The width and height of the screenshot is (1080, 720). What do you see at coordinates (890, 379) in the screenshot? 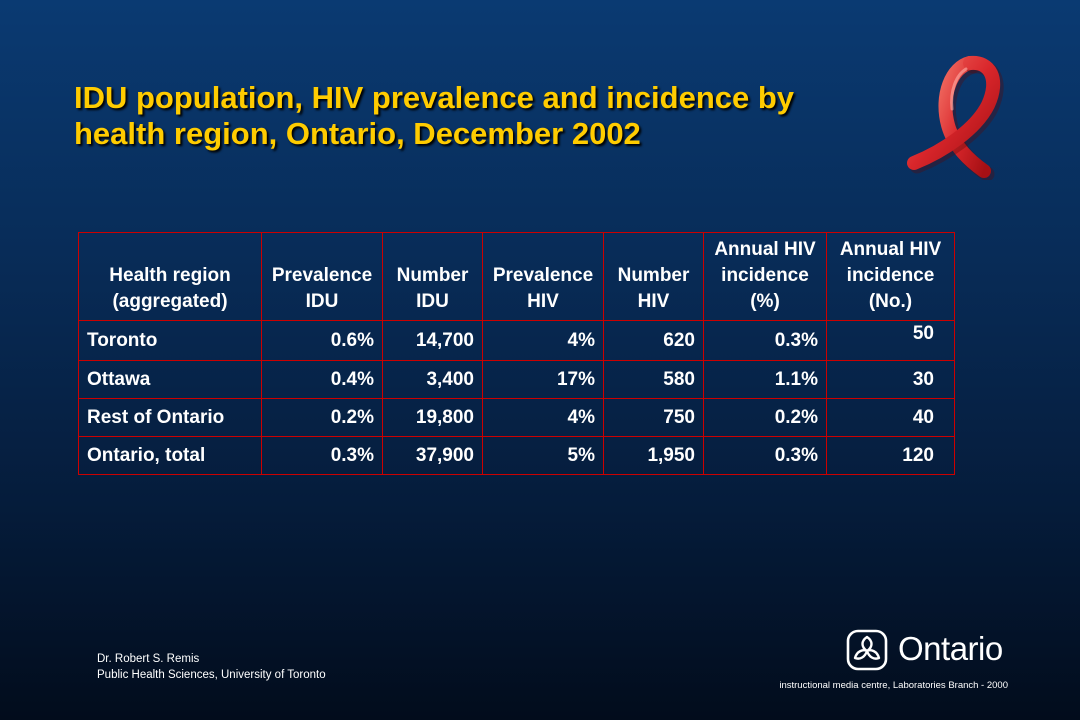
I see `cell-incidence-number: 30` at bounding box center [890, 379].